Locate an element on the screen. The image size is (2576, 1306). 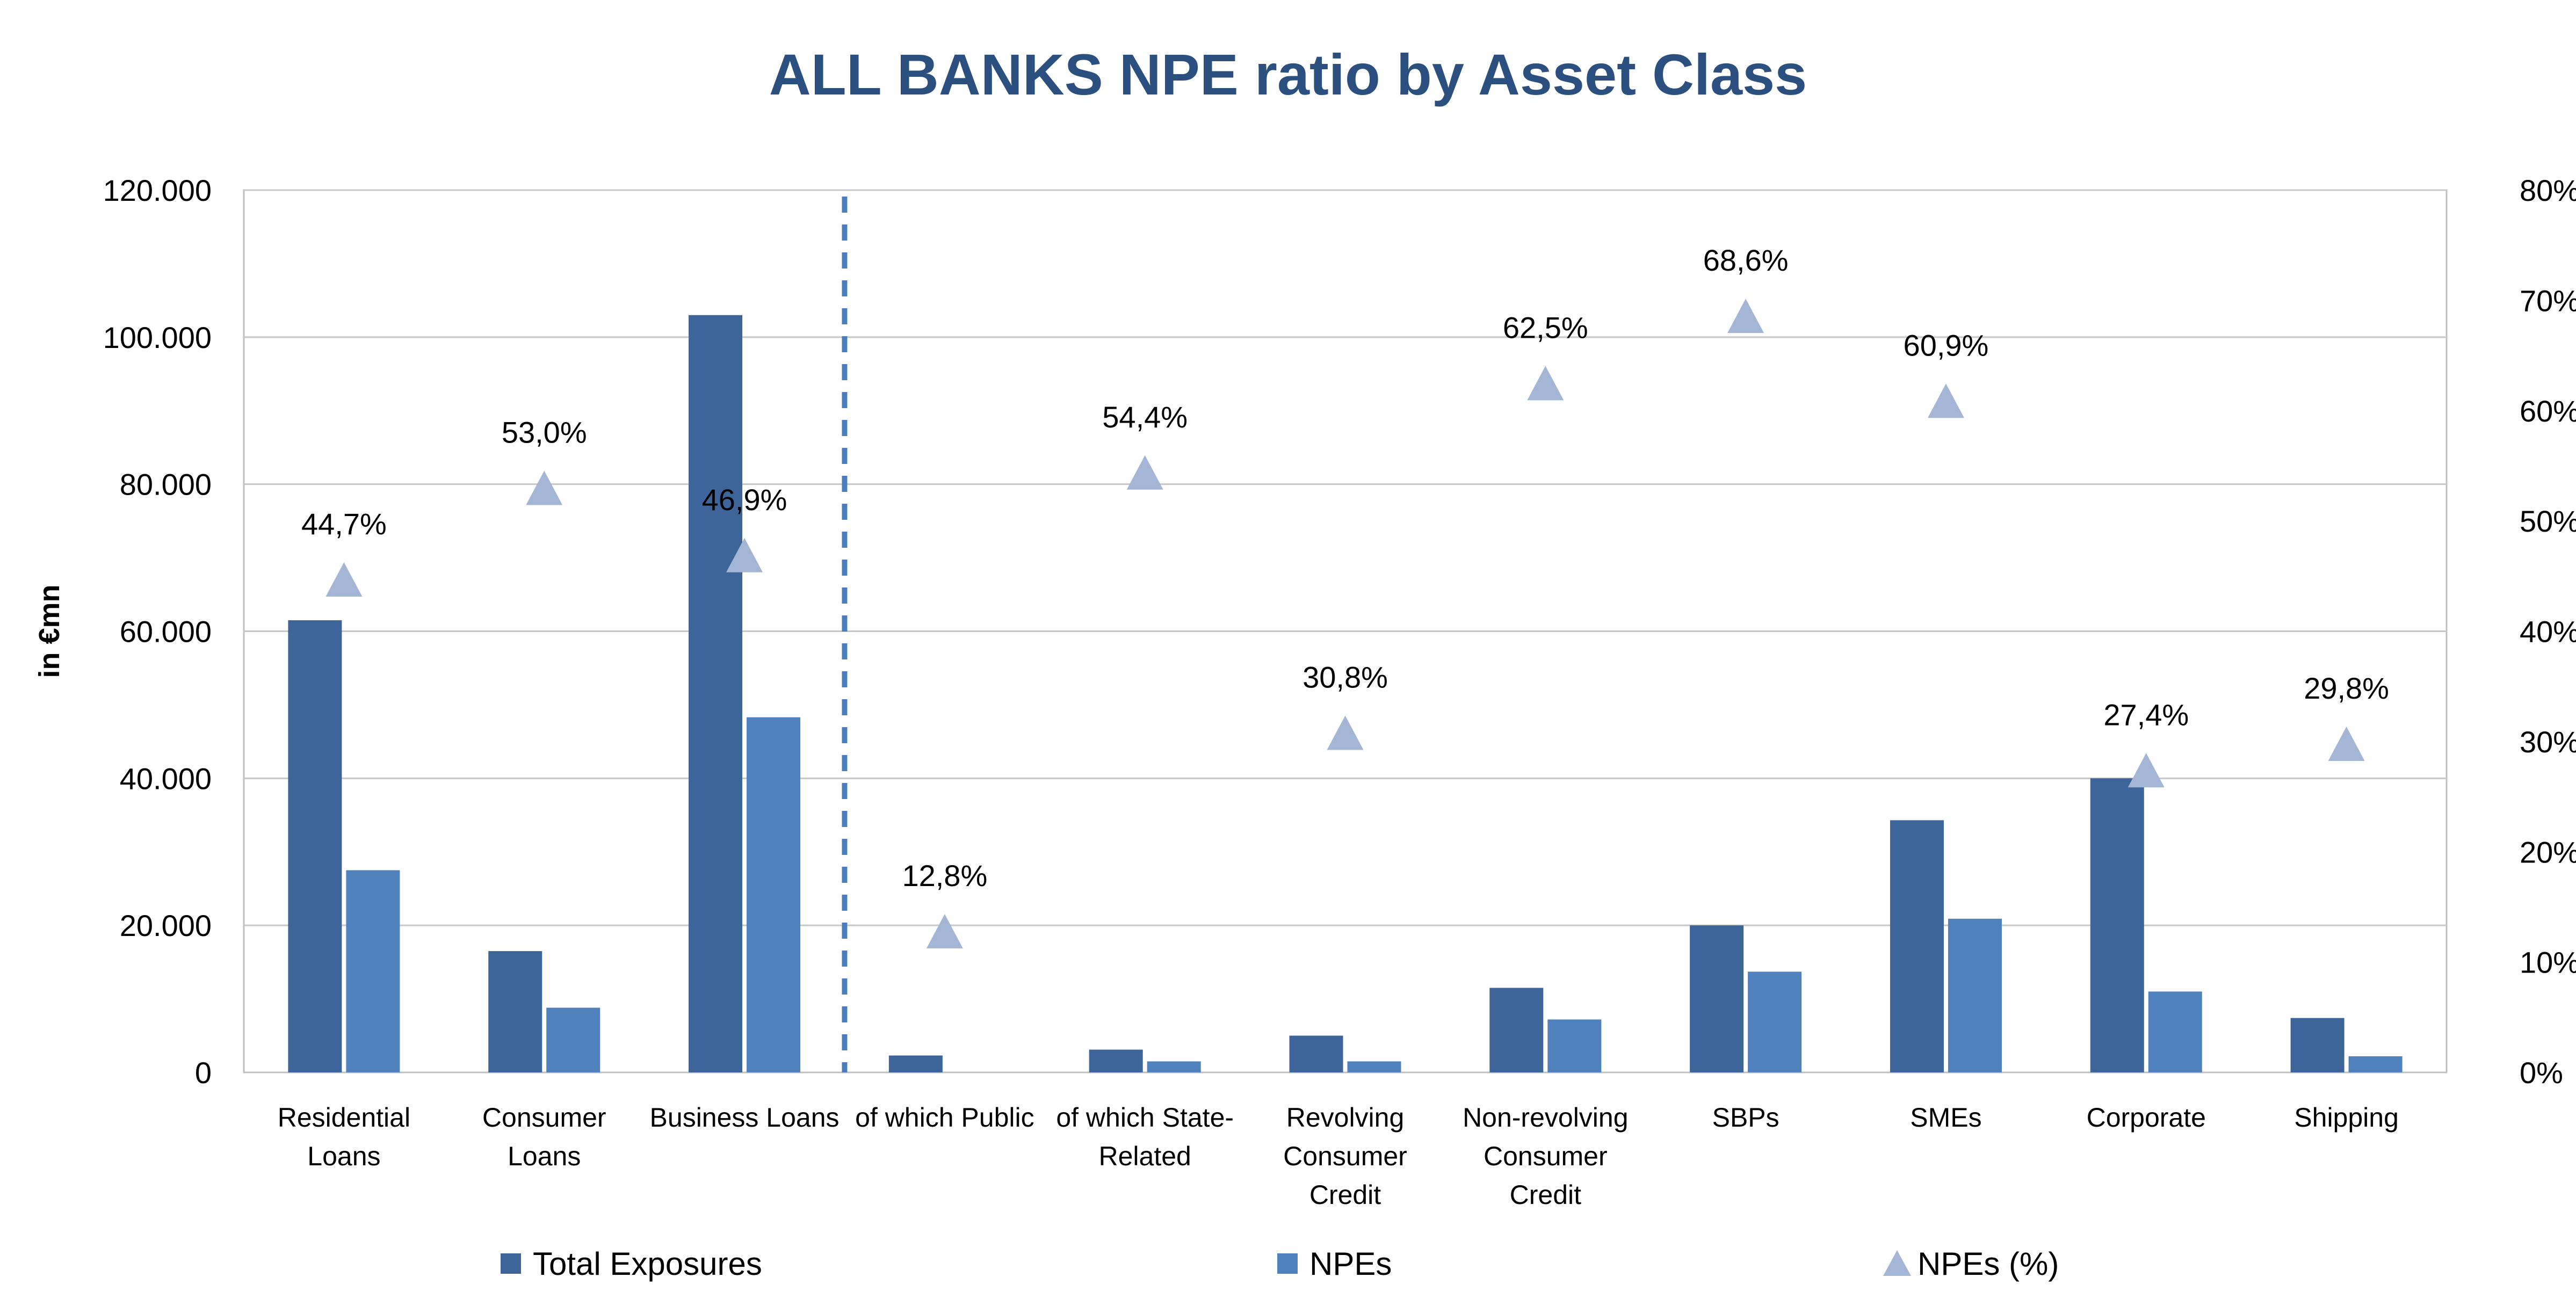
y-left-tick-label: 120.000 is located at coordinates (157, 190).